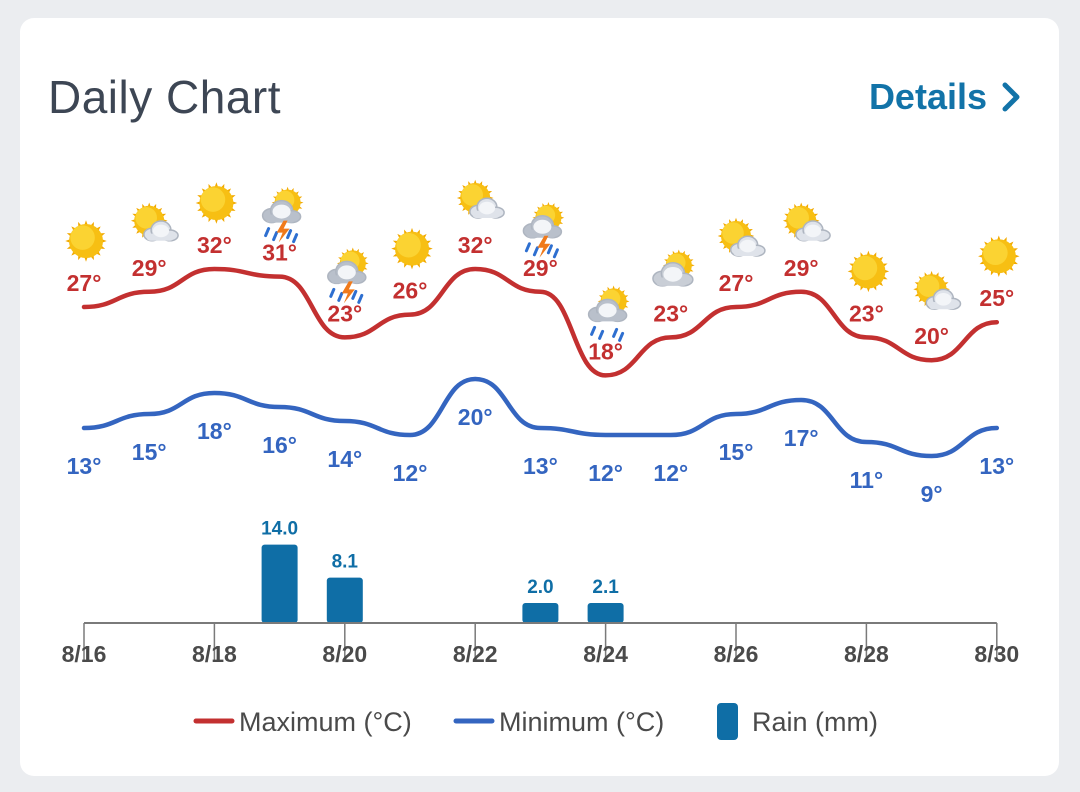 The width and height of the screenshot is (1080, 792). I want to click on weather-icon-cloud, so click(673, 268).